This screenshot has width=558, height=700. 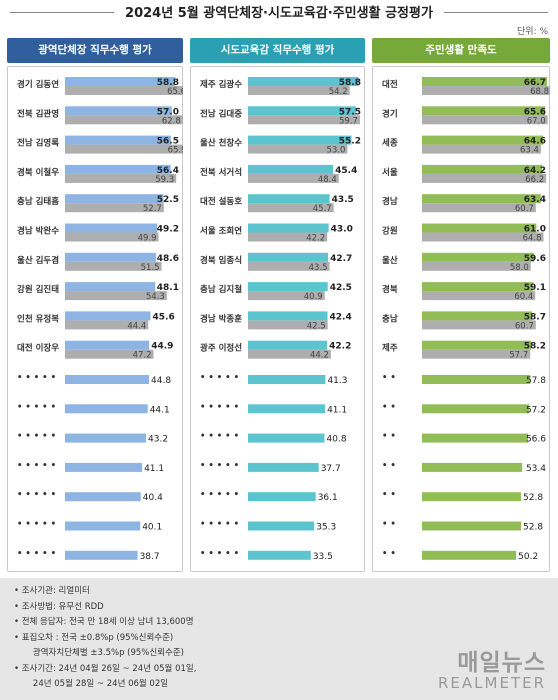 What do you see at coordinates (221, 113) in the screenshot?
I see `superintendent-label: 전남 김대중` at bounding box center [221, 113].